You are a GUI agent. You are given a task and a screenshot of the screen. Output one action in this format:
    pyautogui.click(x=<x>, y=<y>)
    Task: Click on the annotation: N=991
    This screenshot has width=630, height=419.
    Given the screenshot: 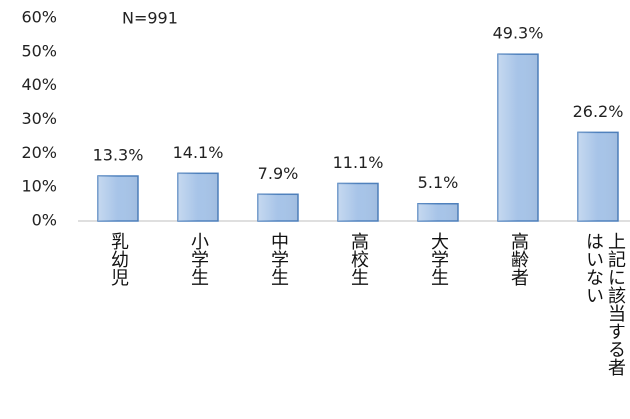 What is the action you would take?
    pyautogui.click(x=150, y=18)
    